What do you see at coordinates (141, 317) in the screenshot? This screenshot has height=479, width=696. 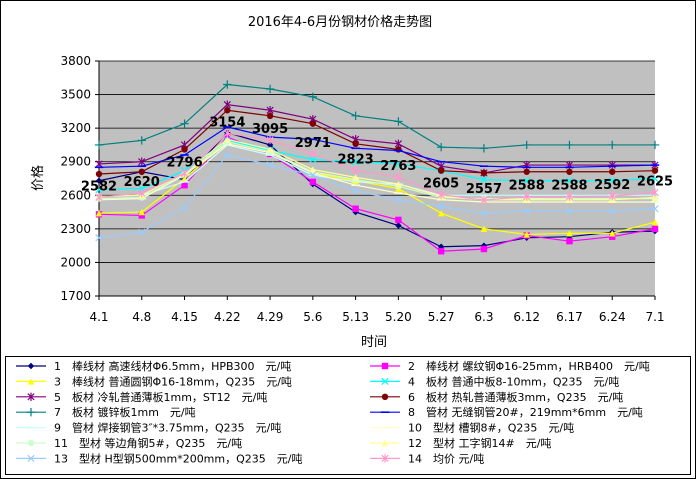 I see `x-tick-label: 4.8` at bounding box center [141, 317].